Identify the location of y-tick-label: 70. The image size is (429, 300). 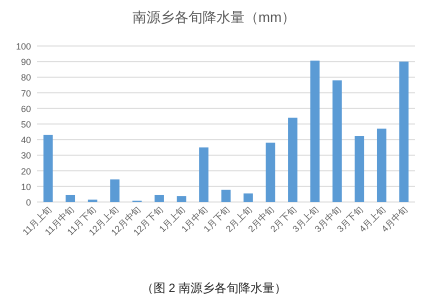
(25, 93).